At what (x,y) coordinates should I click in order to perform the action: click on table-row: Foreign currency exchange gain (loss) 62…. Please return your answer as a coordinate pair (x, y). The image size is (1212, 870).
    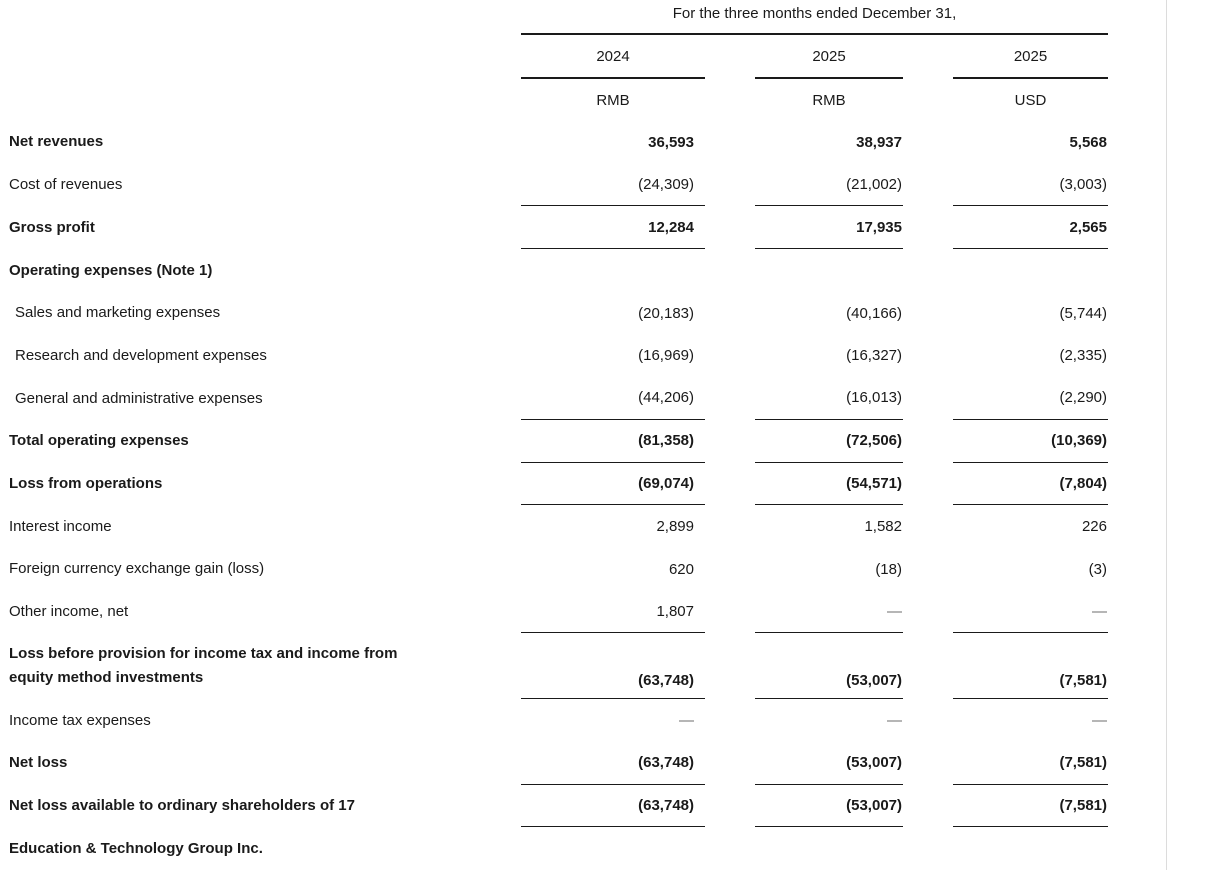
    Looking at the image, I should click on (583, 569).